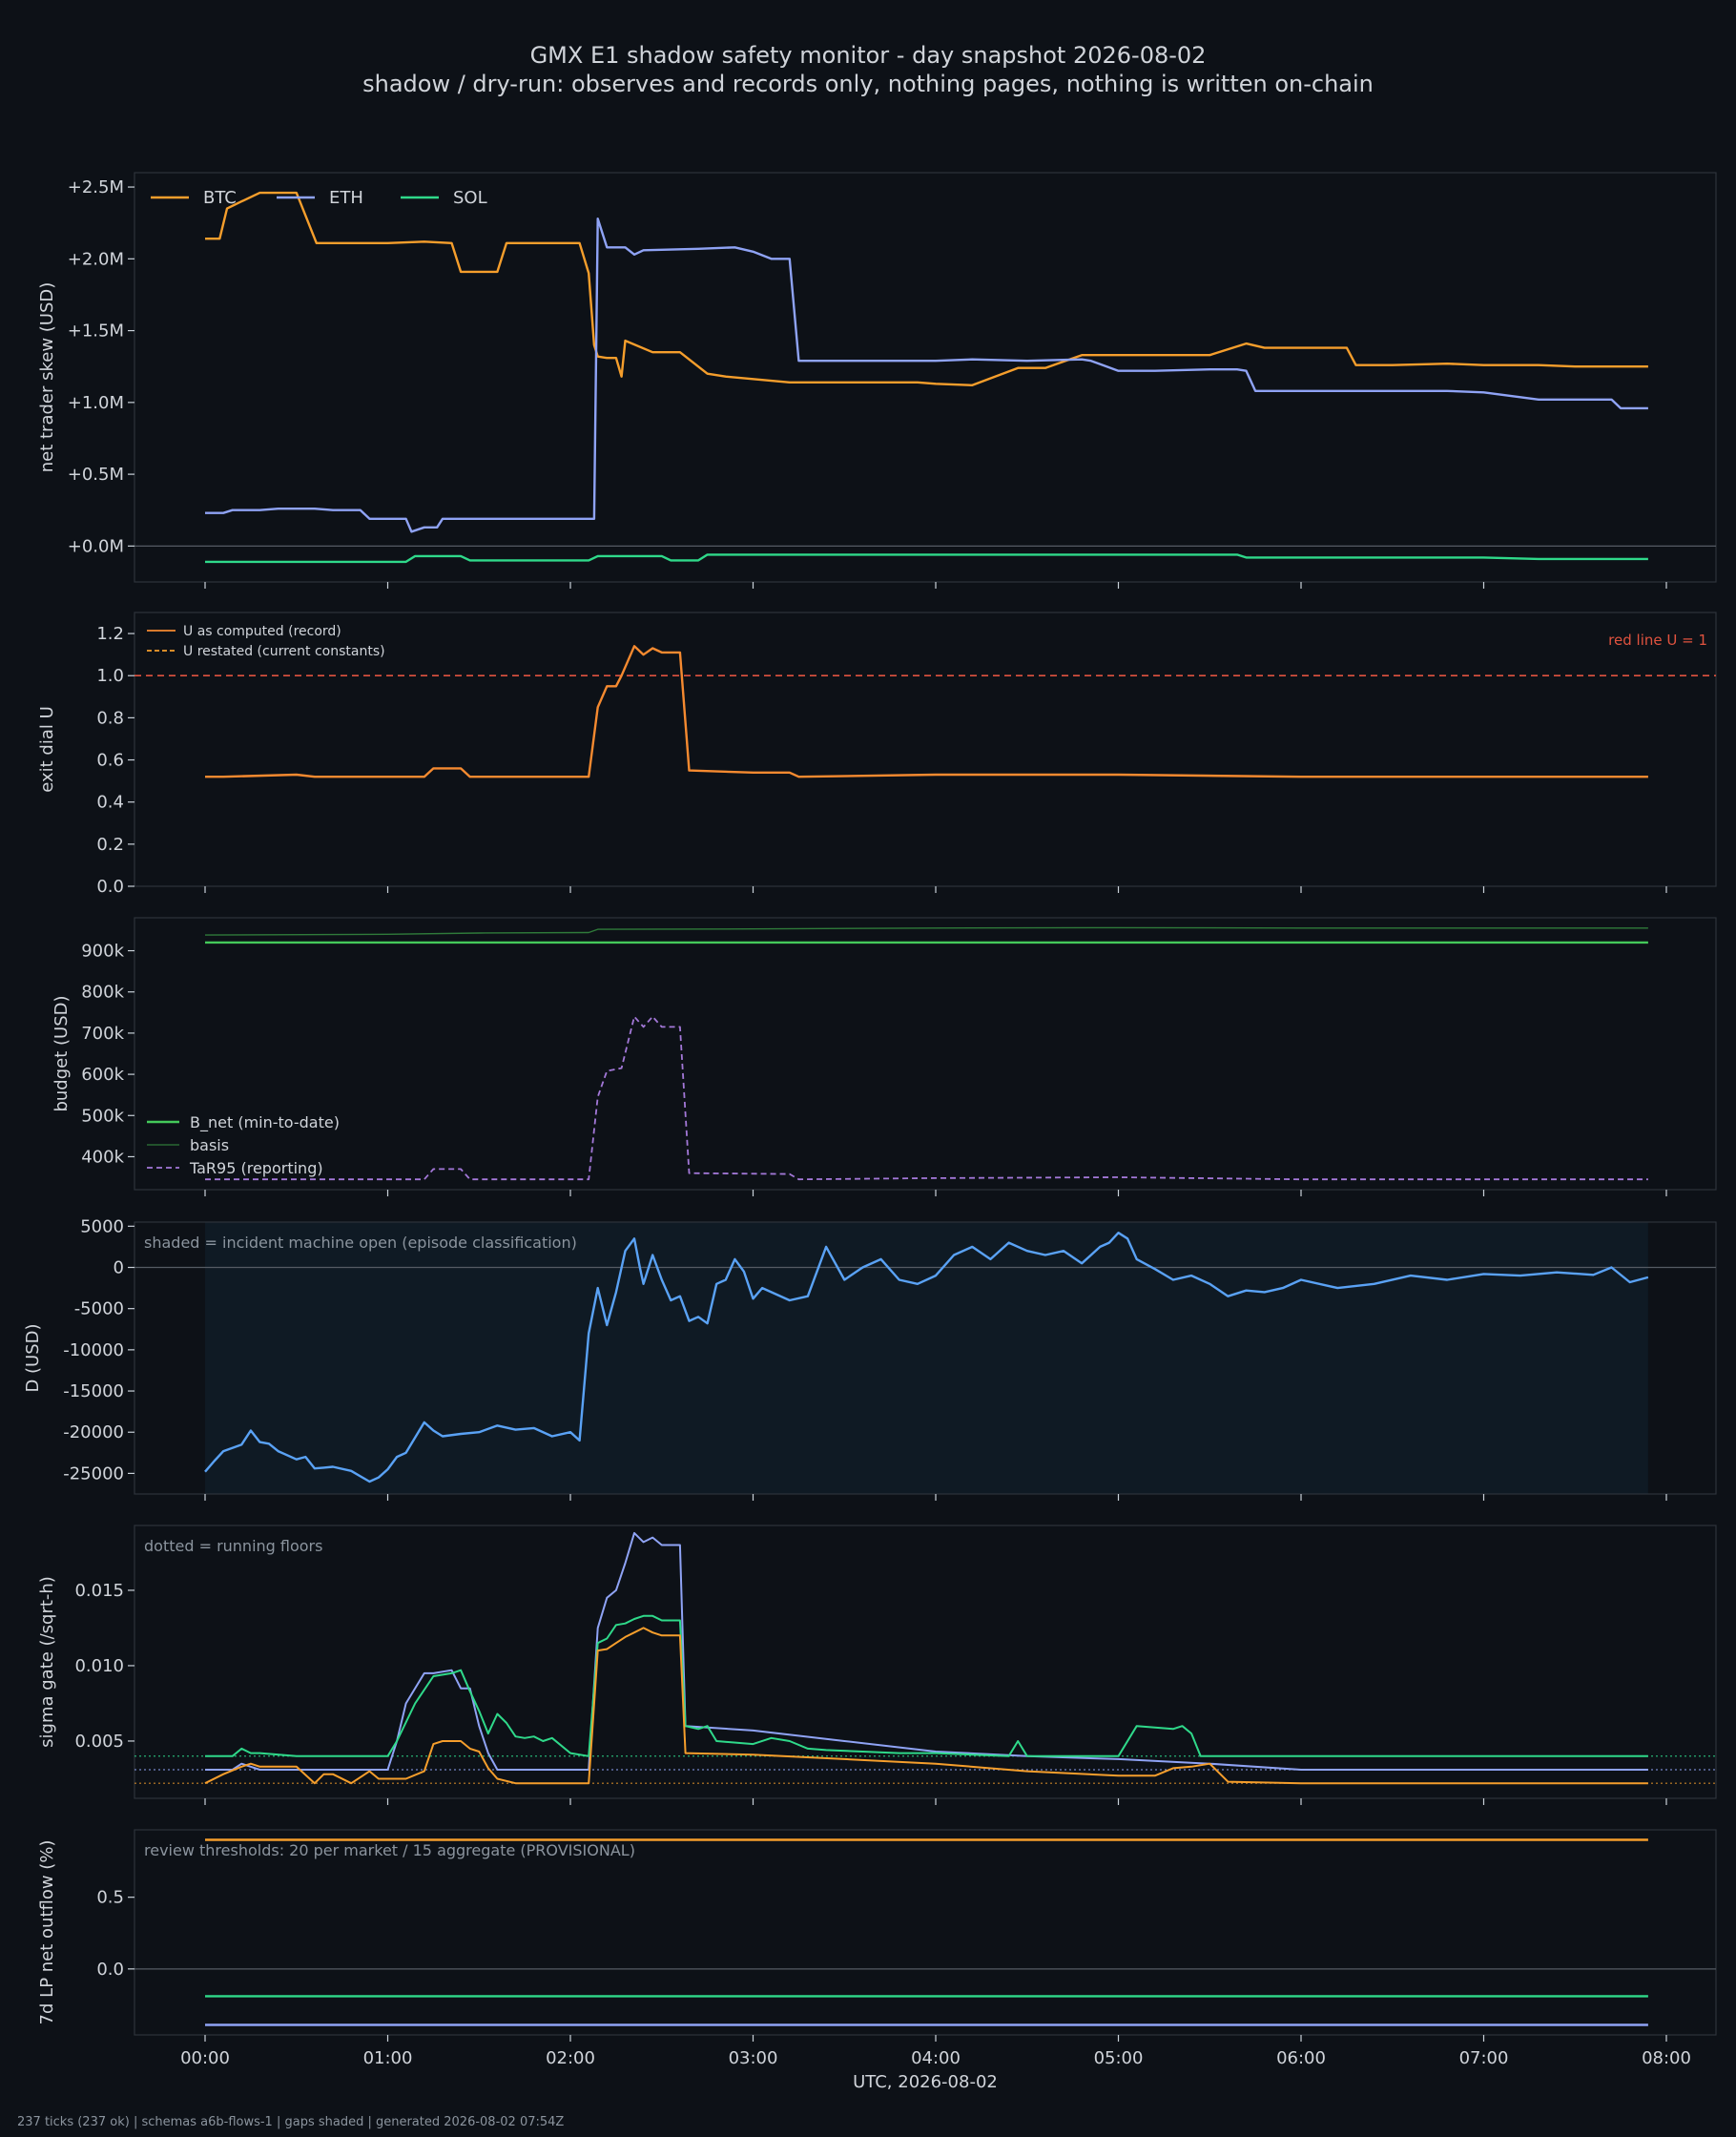  Describe the element at coordinates (93, 1473) in the screenshot. I see `y-tick-label: -25000` at that location.